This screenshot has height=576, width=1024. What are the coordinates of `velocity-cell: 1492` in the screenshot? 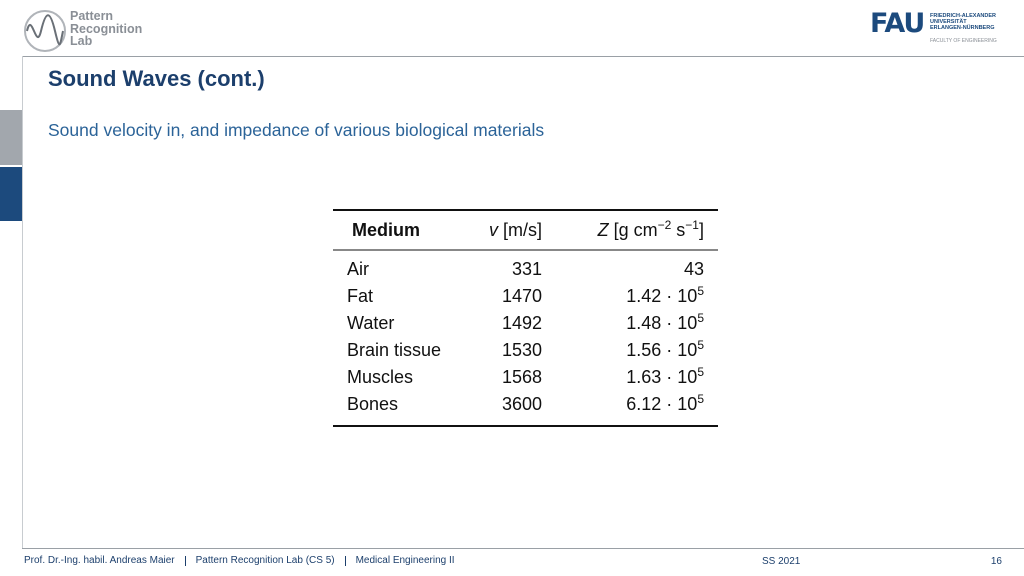 It's located at (521, 323).